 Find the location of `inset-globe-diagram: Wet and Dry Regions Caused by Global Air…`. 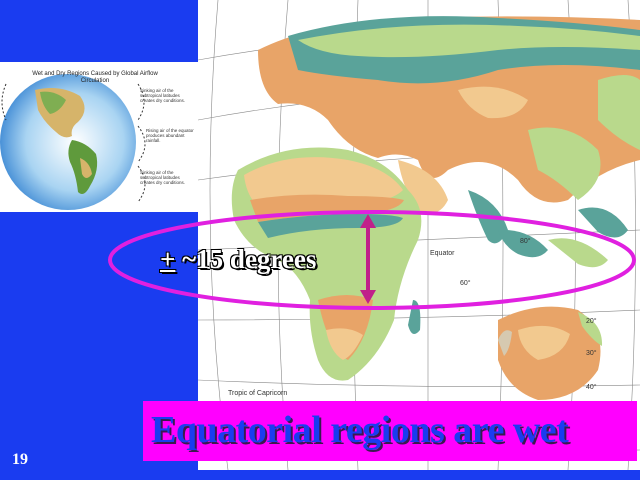

inset-globe-diagram: Wet and Dry Regions Caused by Global Air… is located at coordinates (99, 137).